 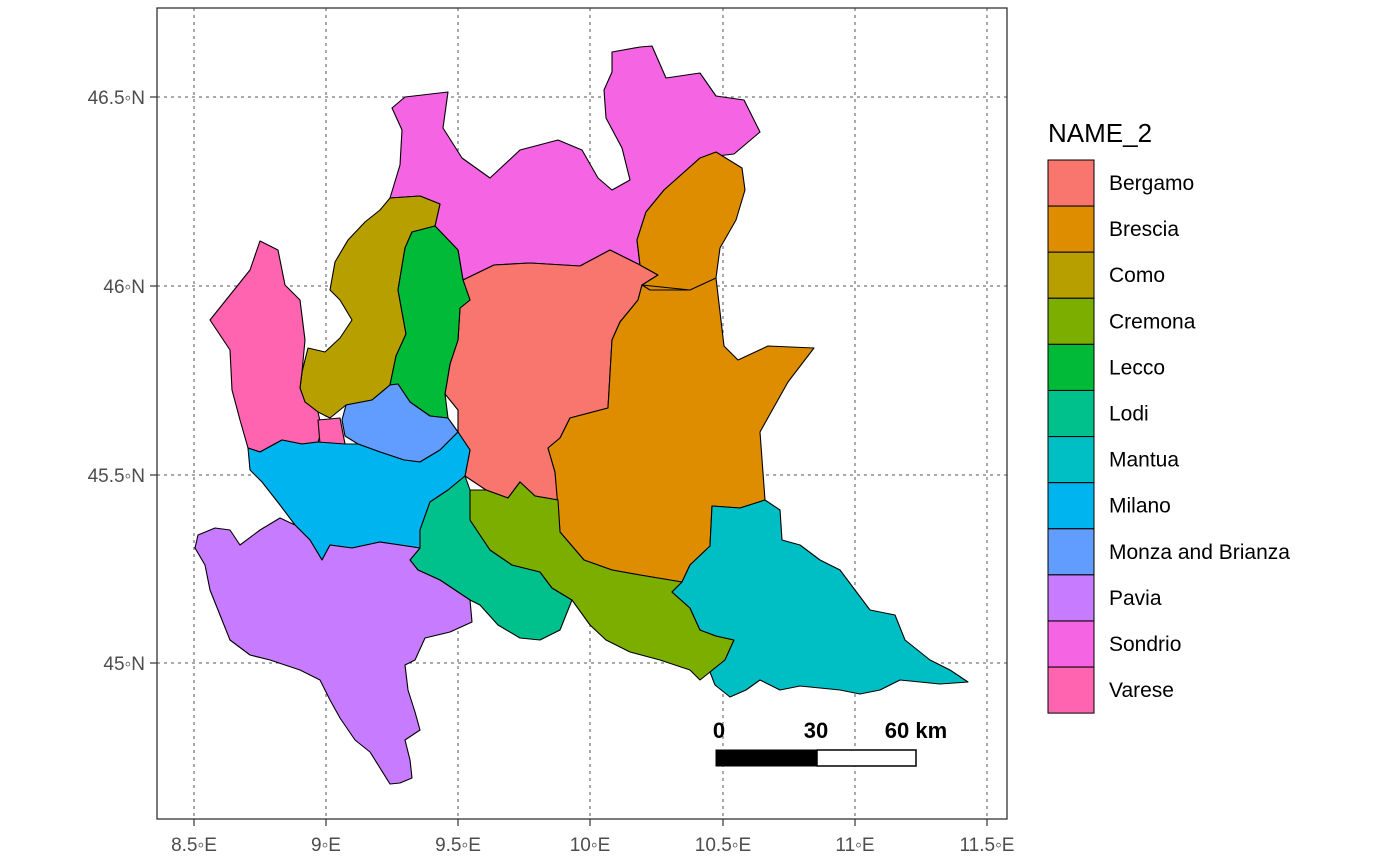 What do you see at coordinates (866, 758) in the screenshot?
I see `scale-bar-white-segment` at bounding box center [866, 758].